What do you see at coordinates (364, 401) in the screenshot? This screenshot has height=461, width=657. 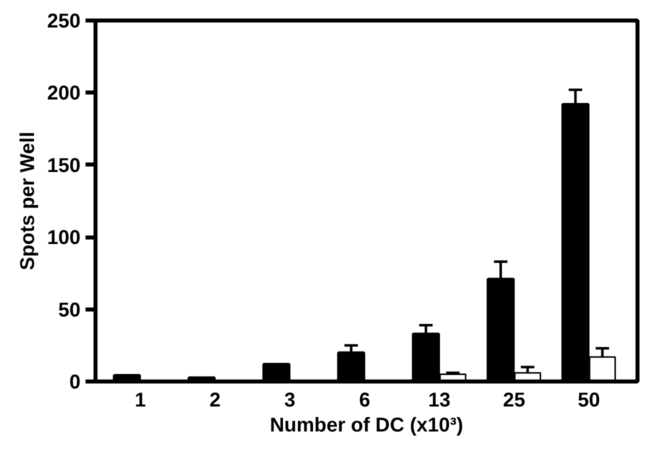 I see `x-tick-label: 6` at bounding box center [364, 401].